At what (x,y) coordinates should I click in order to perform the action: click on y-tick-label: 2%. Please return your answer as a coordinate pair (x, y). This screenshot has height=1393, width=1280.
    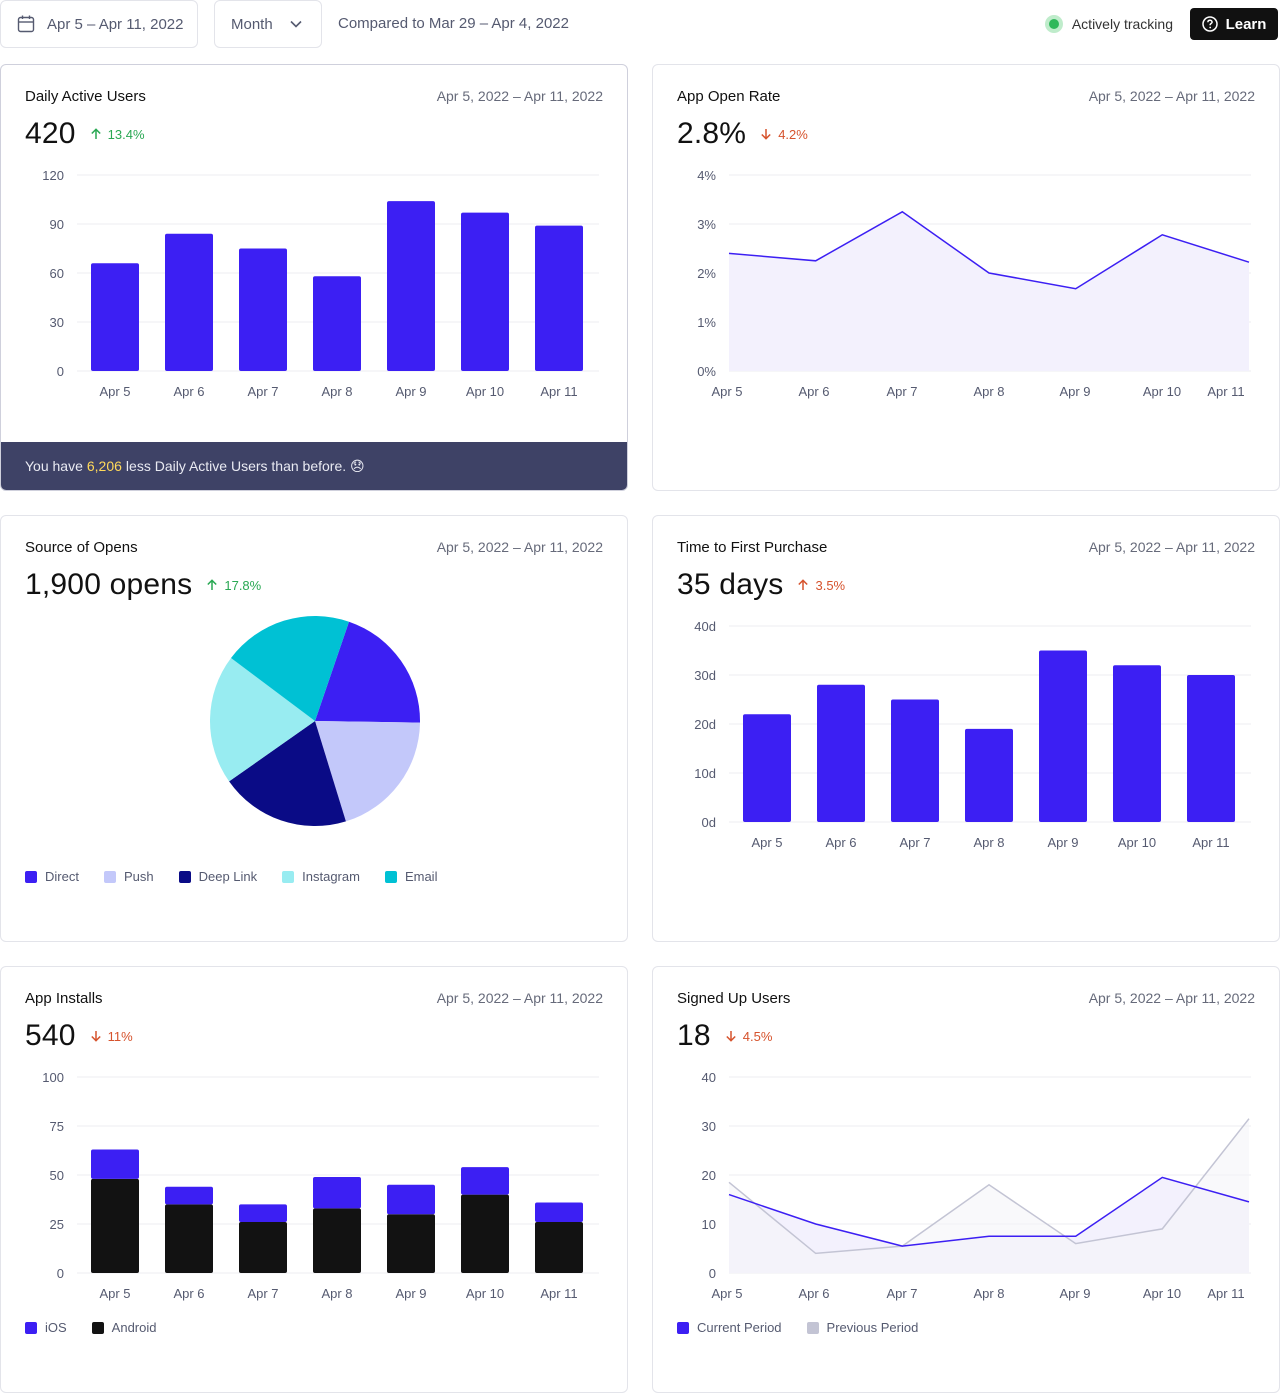
    Looking at the image, I should click on (706, 273).